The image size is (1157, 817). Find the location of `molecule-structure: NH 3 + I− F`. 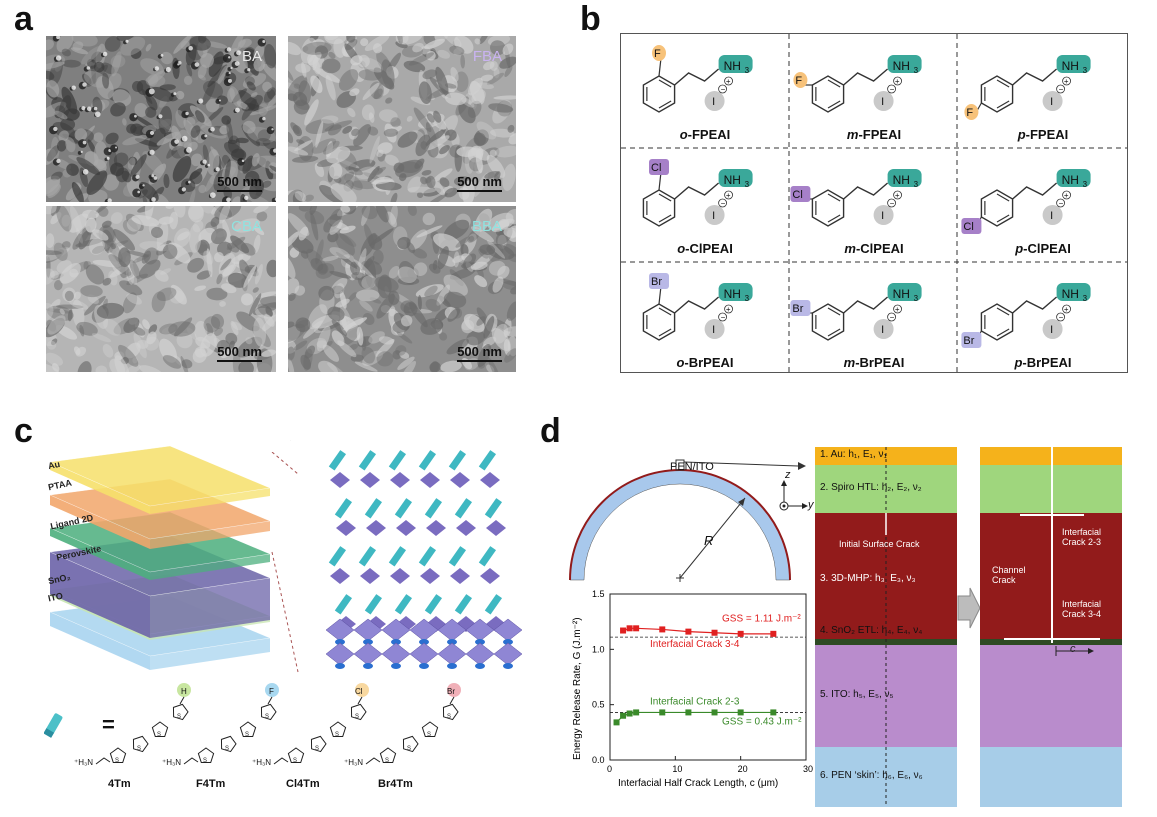

molecule-structure: NH 3 + I− F is located at coordinates (857, 84).